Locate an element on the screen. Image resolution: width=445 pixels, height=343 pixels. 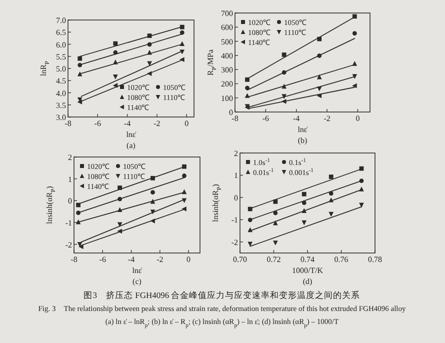
y-tick-label: 5.5 is located at coordinates (61, 57).